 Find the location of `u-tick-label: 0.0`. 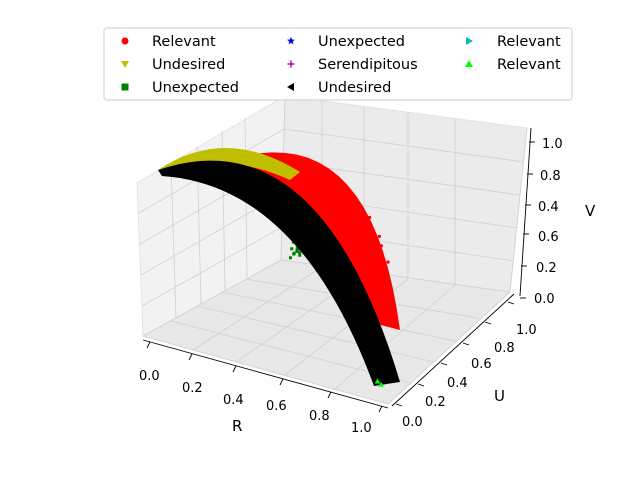

u-tick-label: 0.0 is located at coordinates (412, 422).